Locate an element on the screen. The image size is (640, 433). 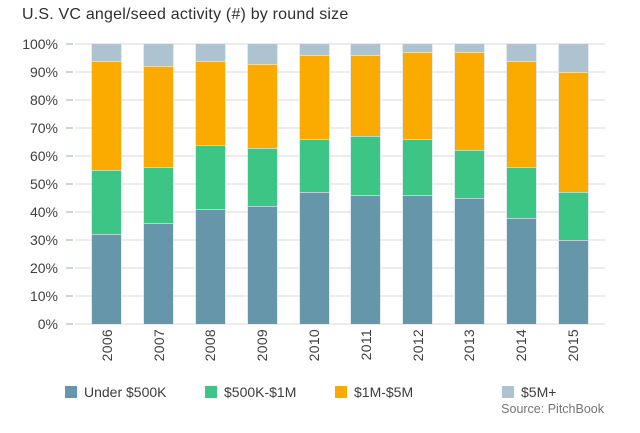
y-axis-tick-label: 100% is located at coordinates (40, 44).